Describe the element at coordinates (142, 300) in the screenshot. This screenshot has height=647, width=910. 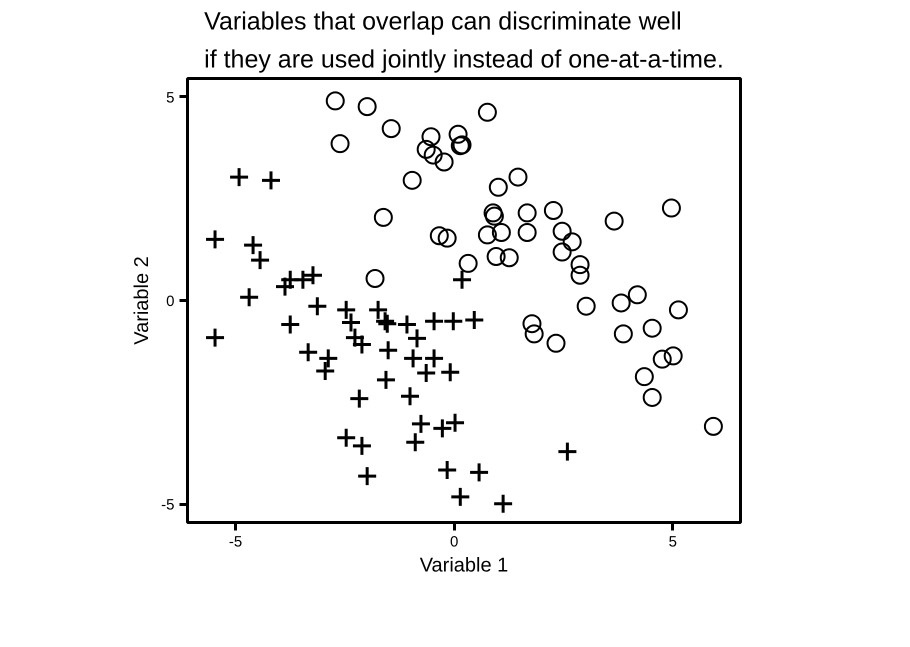
I see `y-axis-title: Variable 2` at that location.